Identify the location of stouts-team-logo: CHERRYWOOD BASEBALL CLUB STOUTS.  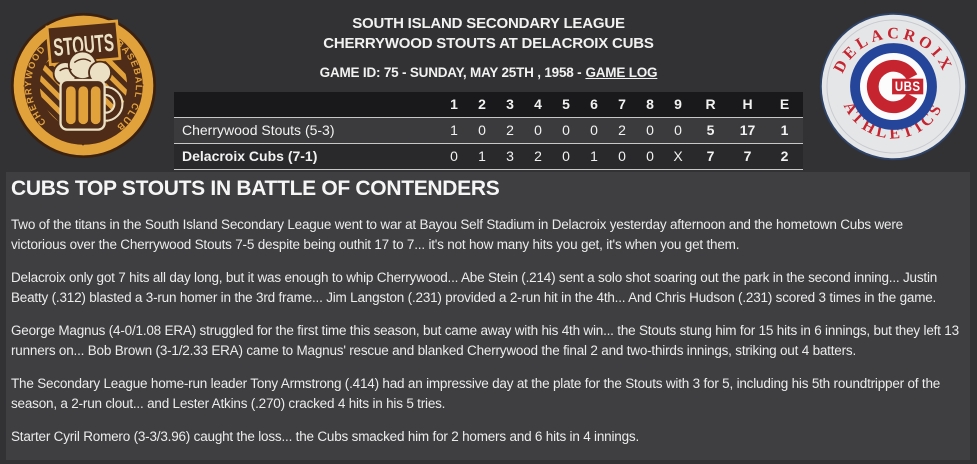
(83, 85).